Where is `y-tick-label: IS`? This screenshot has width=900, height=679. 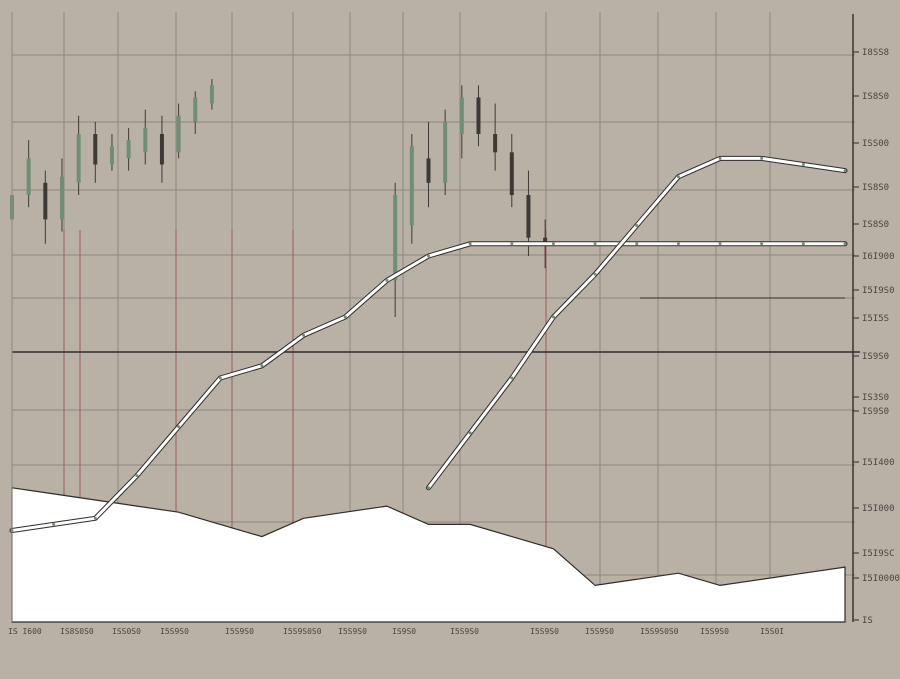
y-tick-label: IS is located at coordinates (867, 621).